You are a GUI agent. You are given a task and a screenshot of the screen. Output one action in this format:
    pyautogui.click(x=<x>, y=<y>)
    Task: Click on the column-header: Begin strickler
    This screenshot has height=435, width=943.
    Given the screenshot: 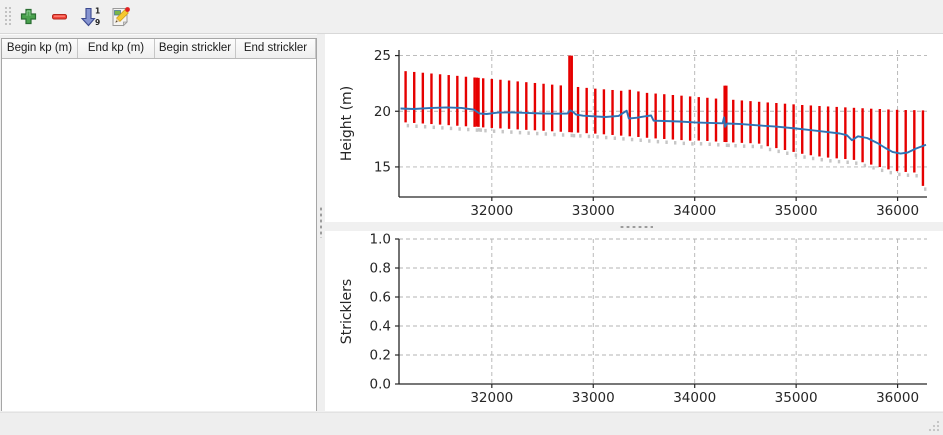 What is the action you would take?
    pyautogui.click(x=195, y=48)
    